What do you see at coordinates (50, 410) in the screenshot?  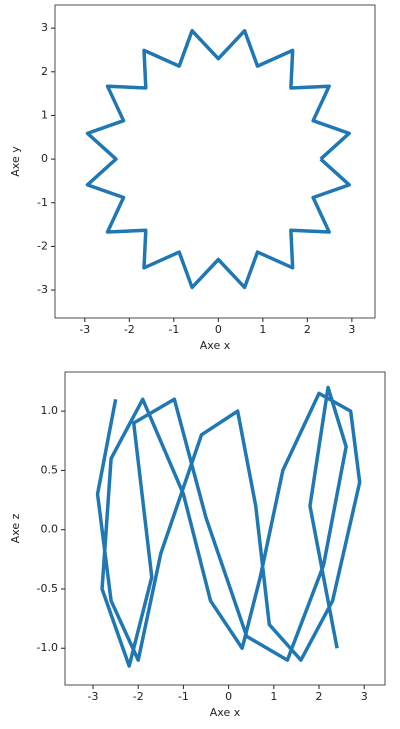 I see `y-tick-label: 1.0` at bounding box center [50, 410].